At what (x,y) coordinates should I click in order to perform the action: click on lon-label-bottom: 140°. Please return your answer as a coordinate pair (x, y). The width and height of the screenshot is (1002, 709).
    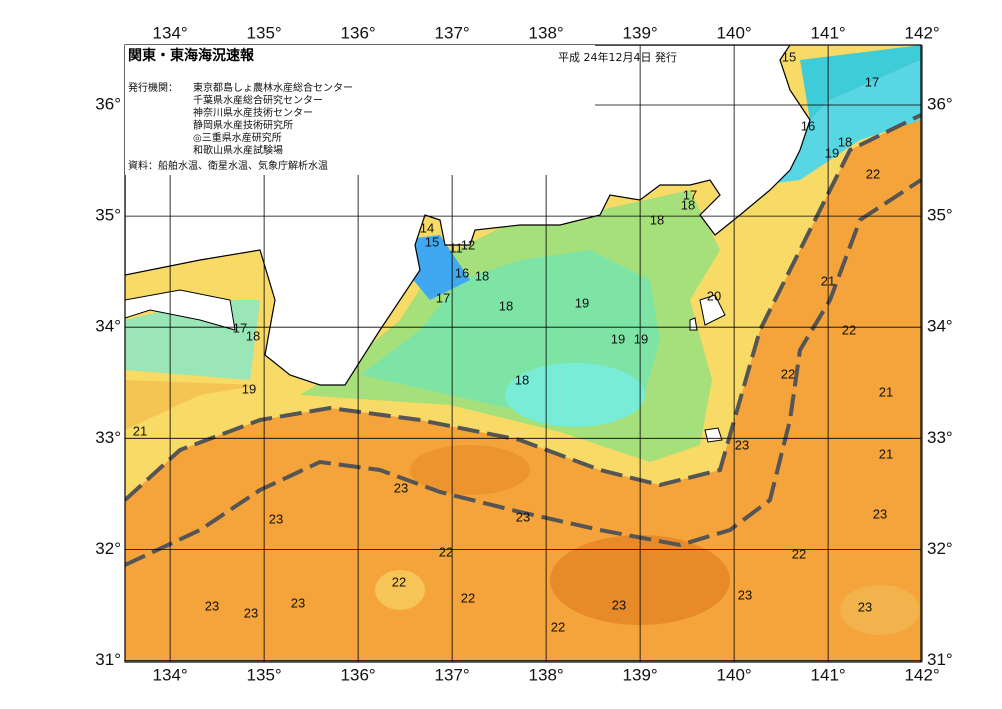
    Looking at the image, I should click on (734, 674).